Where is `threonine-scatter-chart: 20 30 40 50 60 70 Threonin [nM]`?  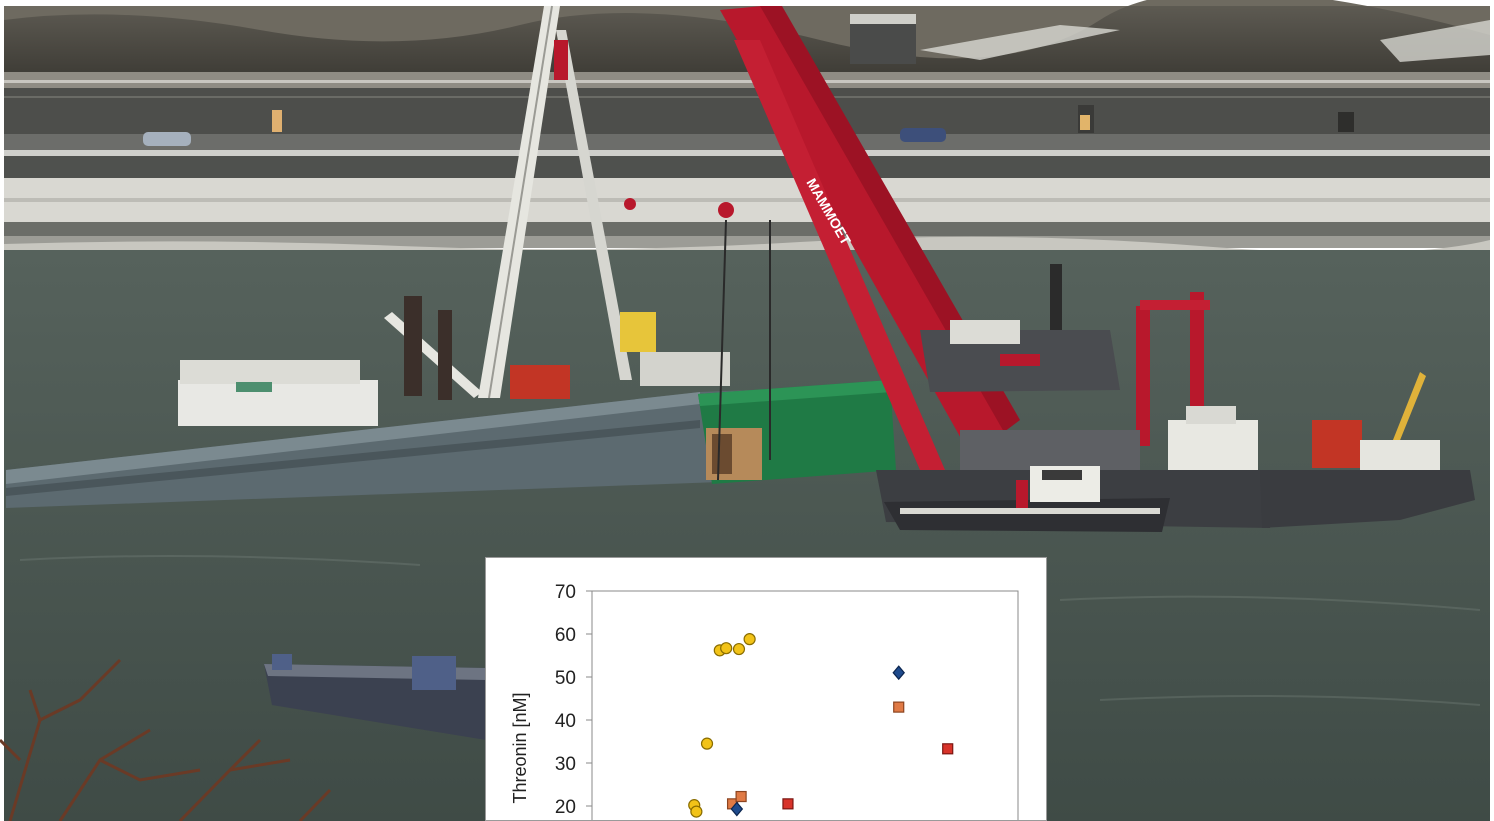 threonine-scatter-chart: 20 30 40 50 60 70 Threonin [nM] is located at coordinates (764, 701).